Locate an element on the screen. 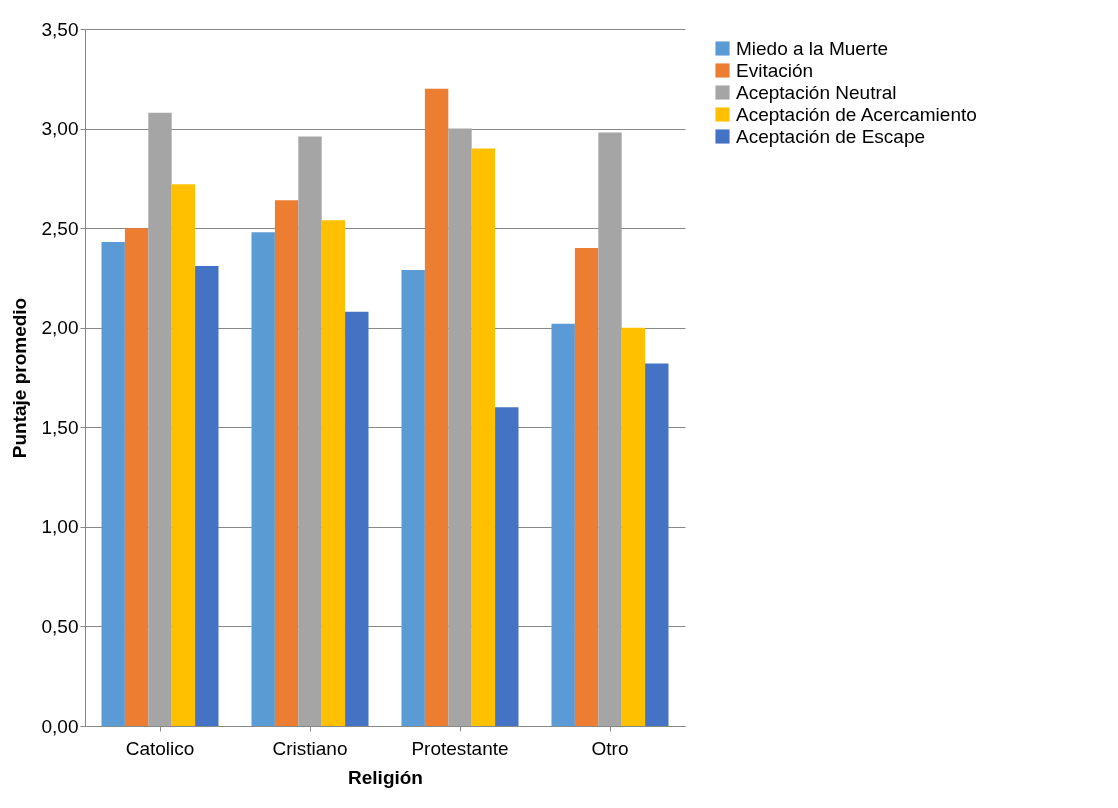 The width and height of the screenshot is (1118, 808). y-tick-label: 0,00 is located at coordinates (60, 726).